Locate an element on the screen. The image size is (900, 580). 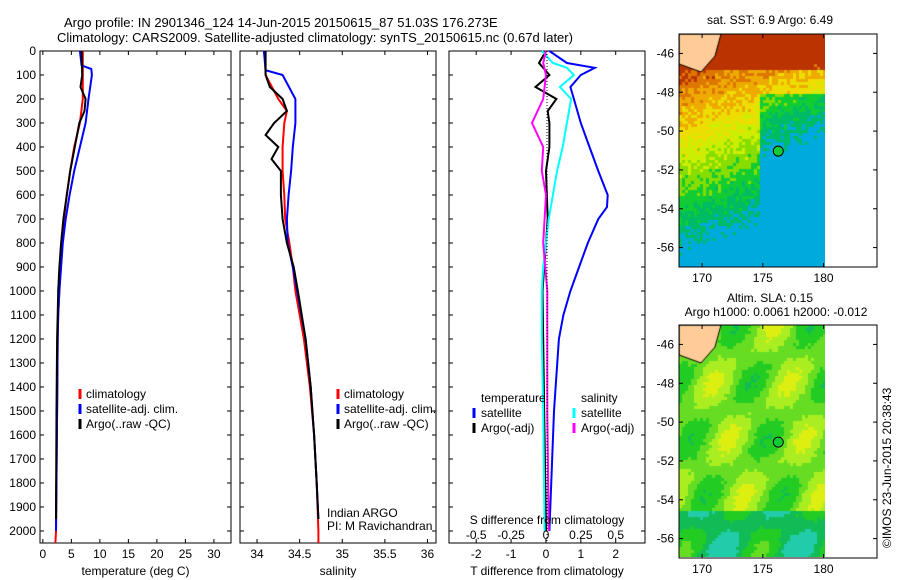
y-tick-label: 1900 is located at coordinates (22, 507).